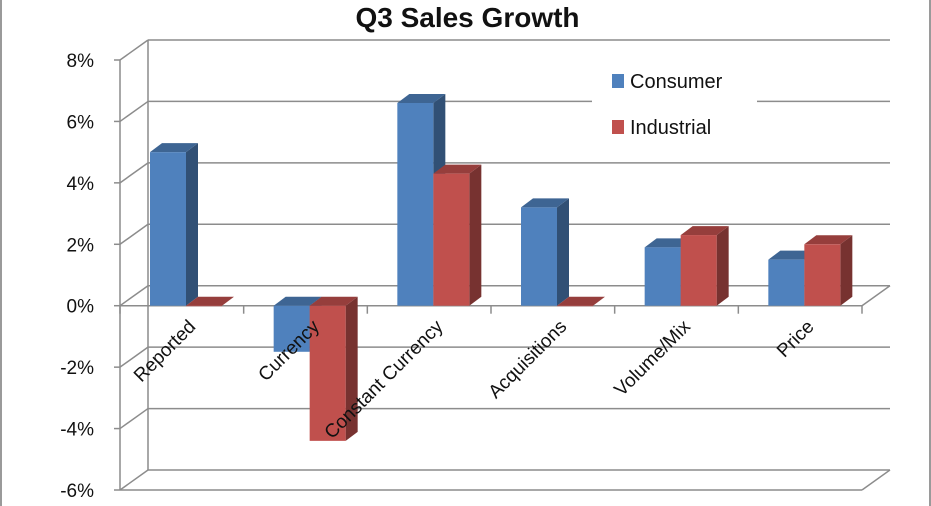 This screenshot has width=931, height=506. What do you see at coordinates (795, 338) in the screenshot?
I see `category-label: Price` at bounding box center [795, 338].